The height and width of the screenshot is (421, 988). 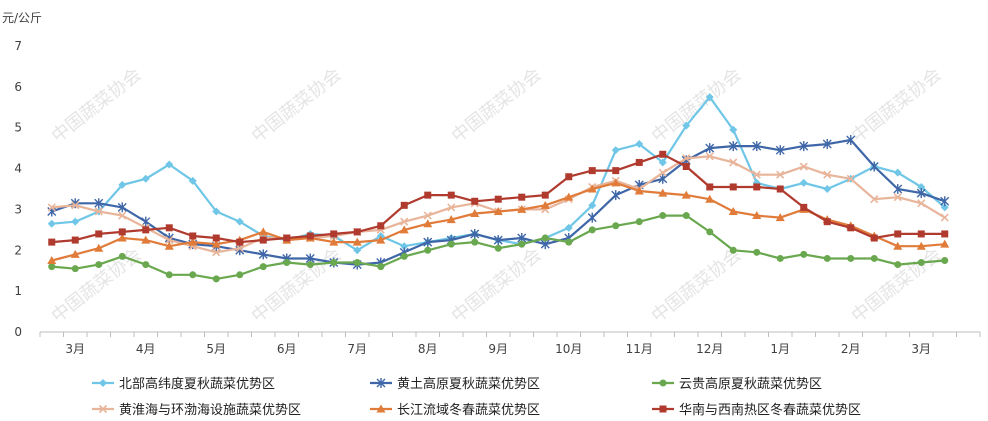 I want to click on x-tick-label: 12月, so click(x=709, y=349).